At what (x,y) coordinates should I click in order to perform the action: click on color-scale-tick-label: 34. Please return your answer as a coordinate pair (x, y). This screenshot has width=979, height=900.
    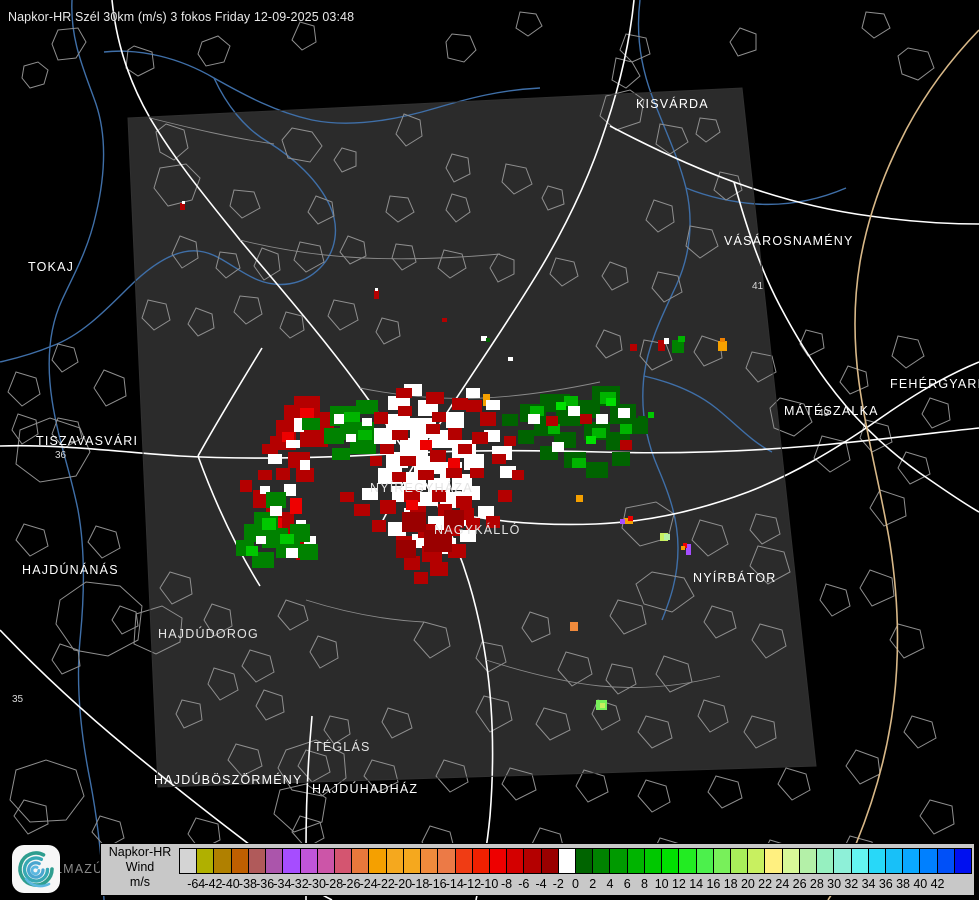
    Looking at the image, I should click on (868, 884).